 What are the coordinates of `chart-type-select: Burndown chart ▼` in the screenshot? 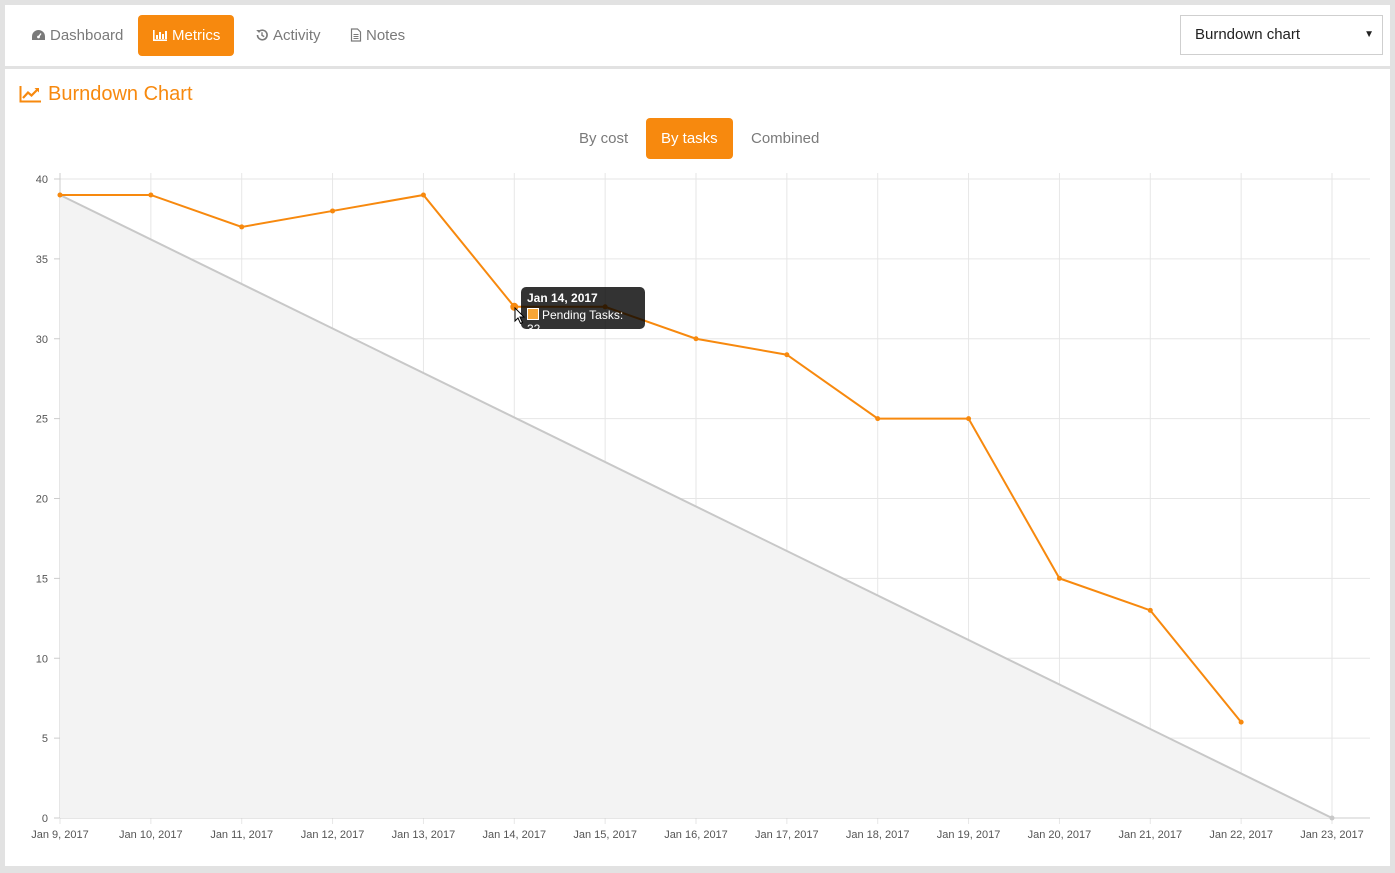 It's located at (1281, 35).